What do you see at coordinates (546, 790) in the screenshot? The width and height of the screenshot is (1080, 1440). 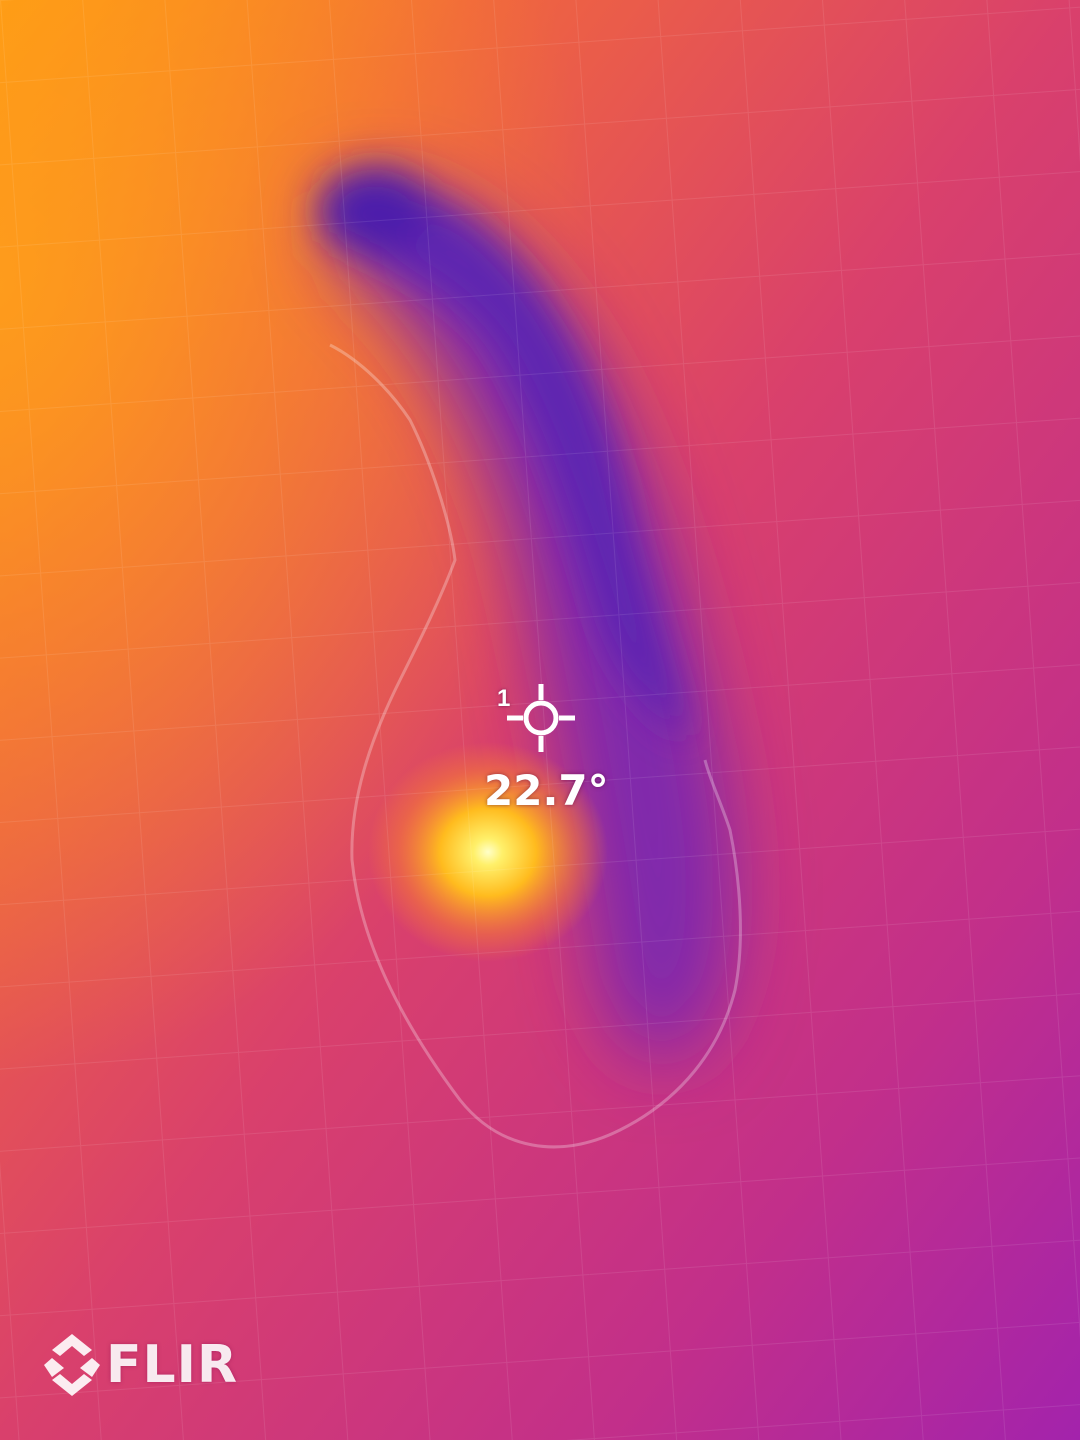 I see `spot-temperature-readout: 22.7°` at bounding box center [546, 790].